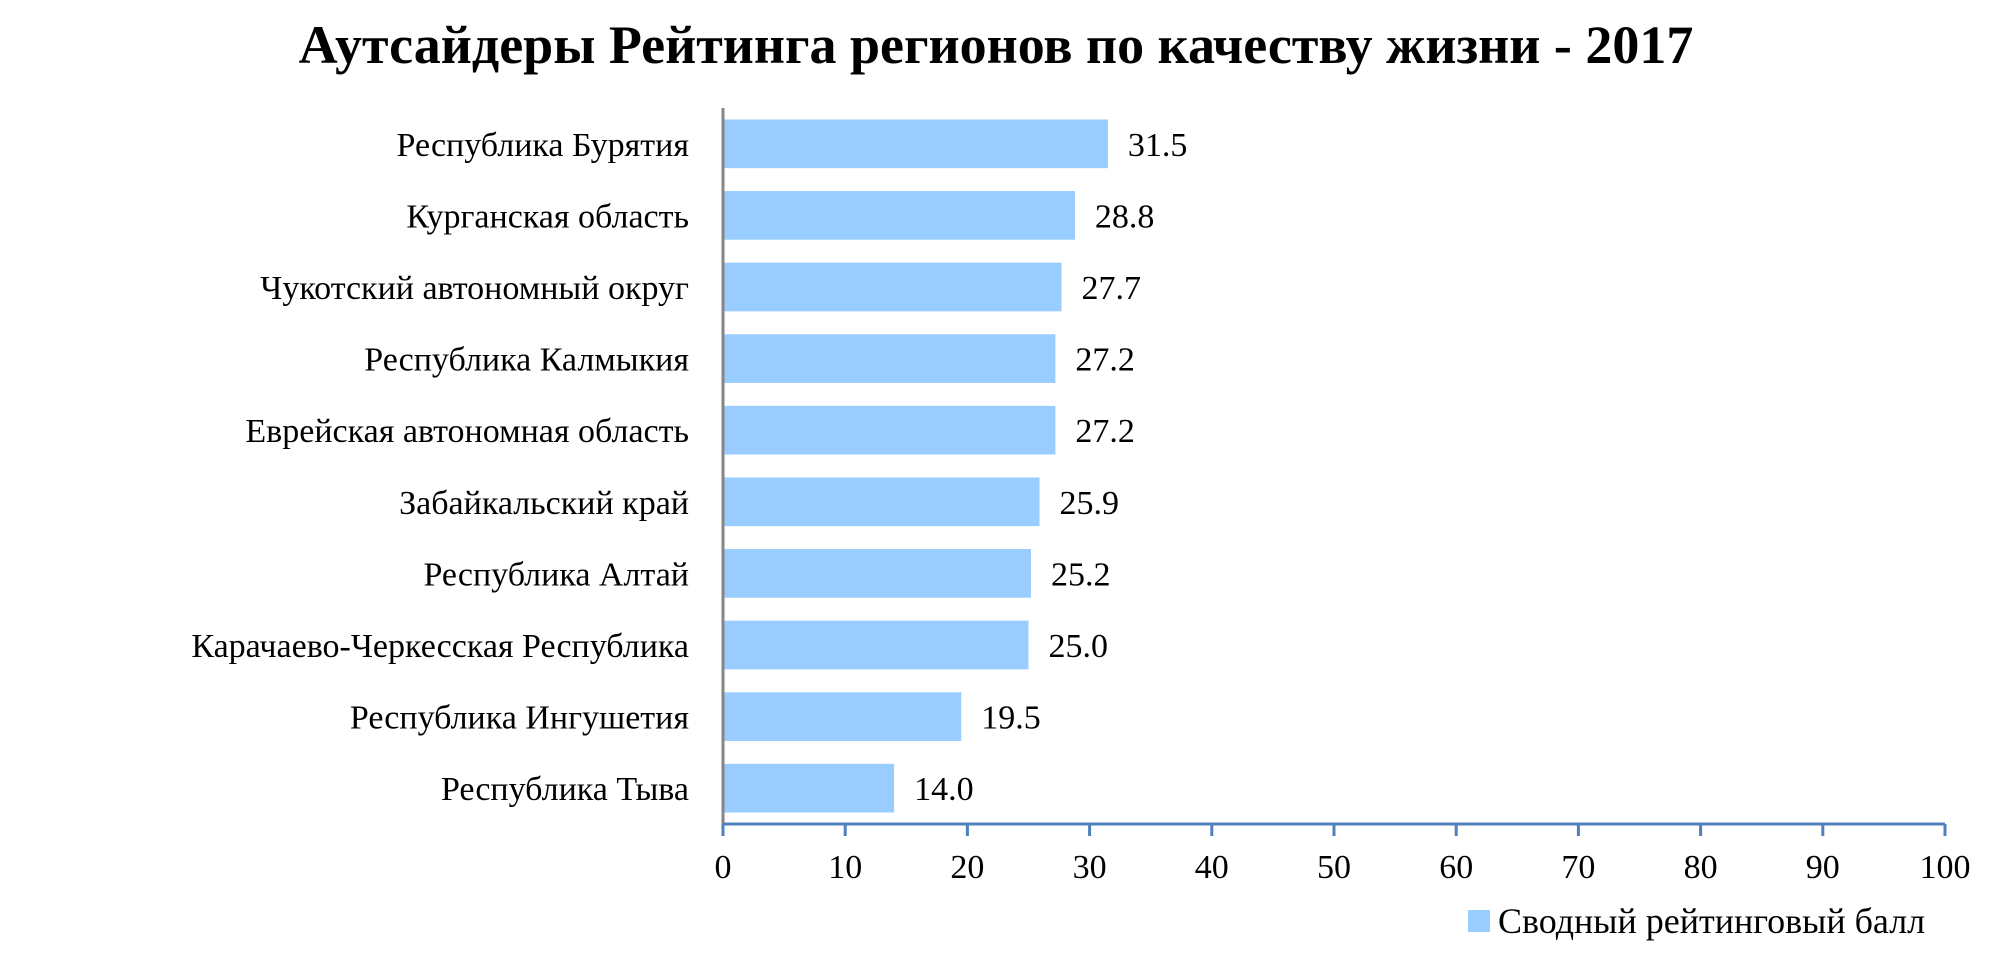 This screenshot has height=980, width=1992. What do you see at coordinates (1158, 145) in the screenshot?
I see `data-label: 31.5` at bounding box center [1158, 145].